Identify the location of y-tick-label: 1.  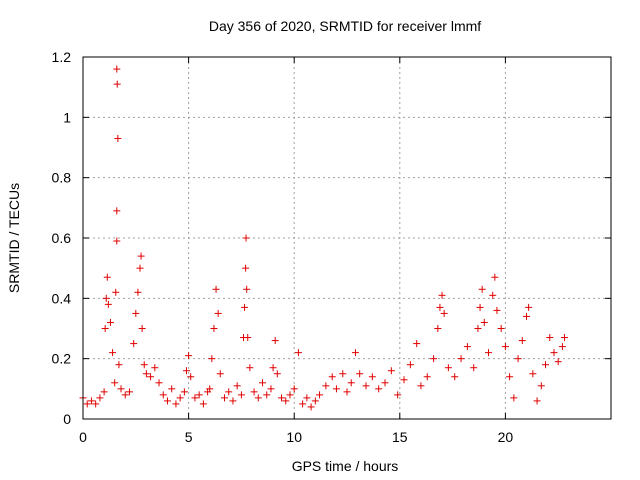
(67, 117).